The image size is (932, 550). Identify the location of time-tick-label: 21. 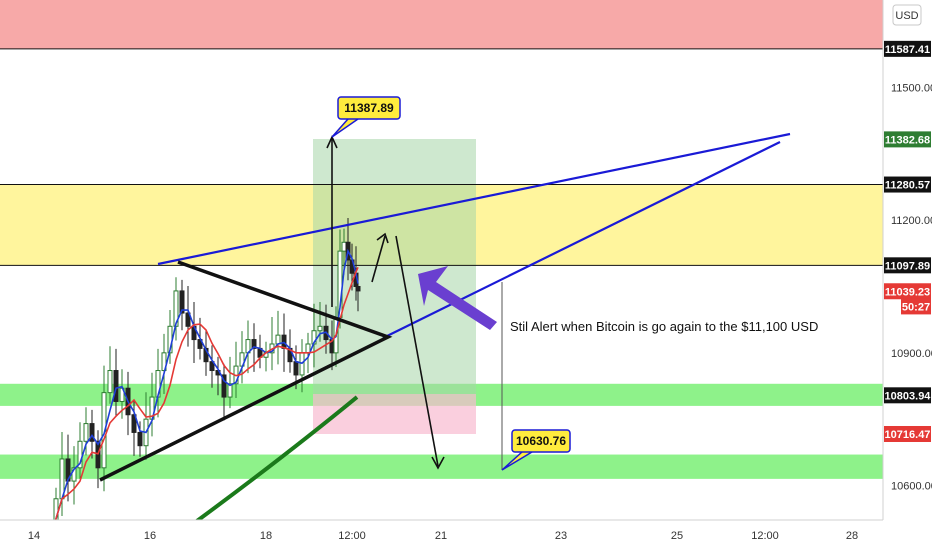
(441, 536).